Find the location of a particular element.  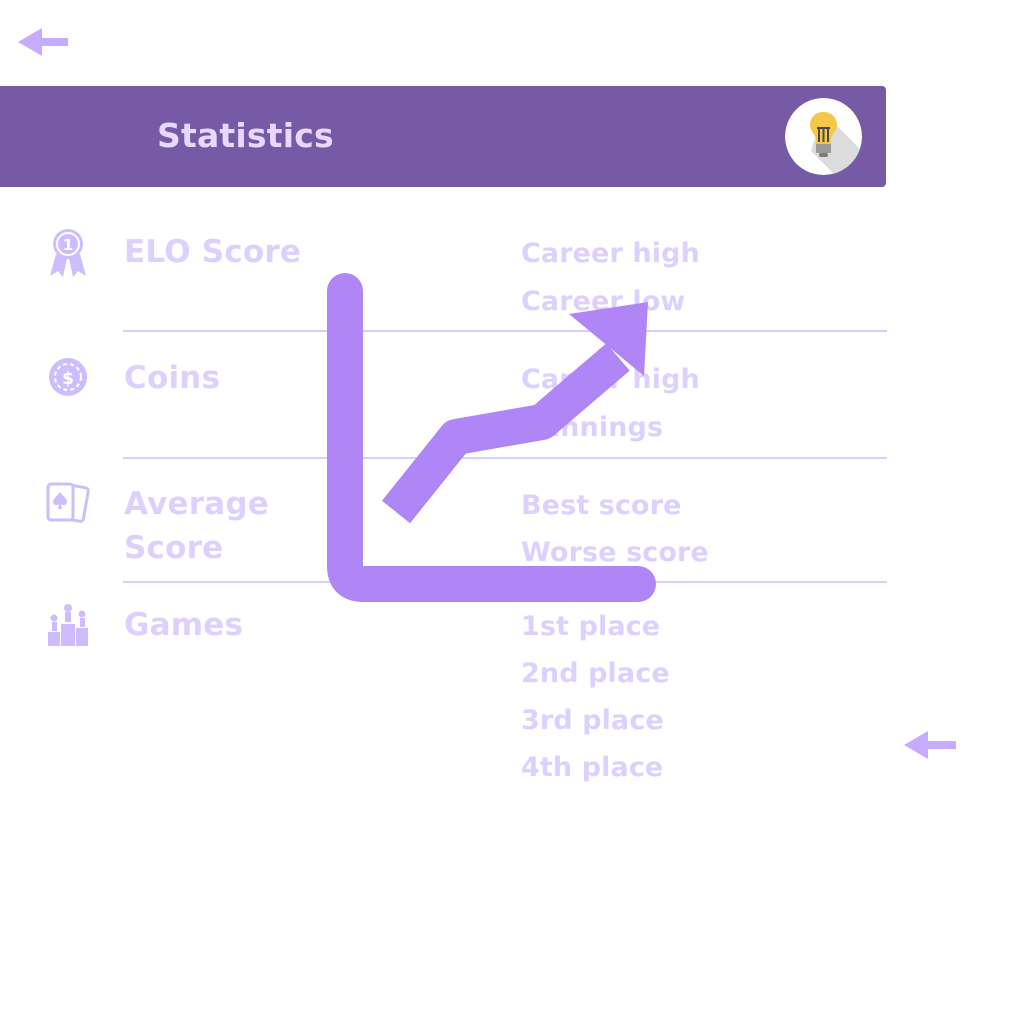

medal-ribbon-icon: 1 is located at coordinates (68, 252).